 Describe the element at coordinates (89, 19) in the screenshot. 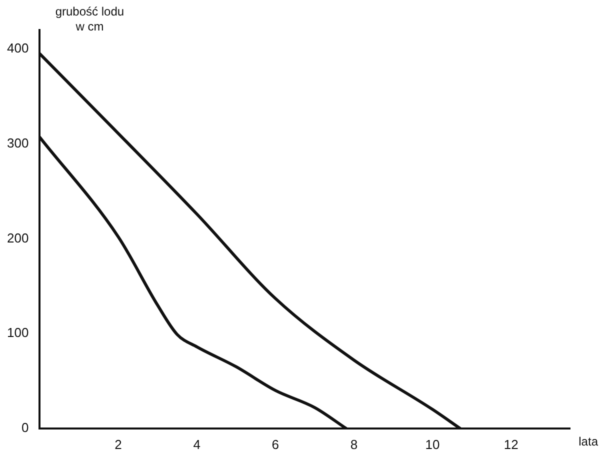

I see `y-axis-title: grubość lodu w cm` at that location.